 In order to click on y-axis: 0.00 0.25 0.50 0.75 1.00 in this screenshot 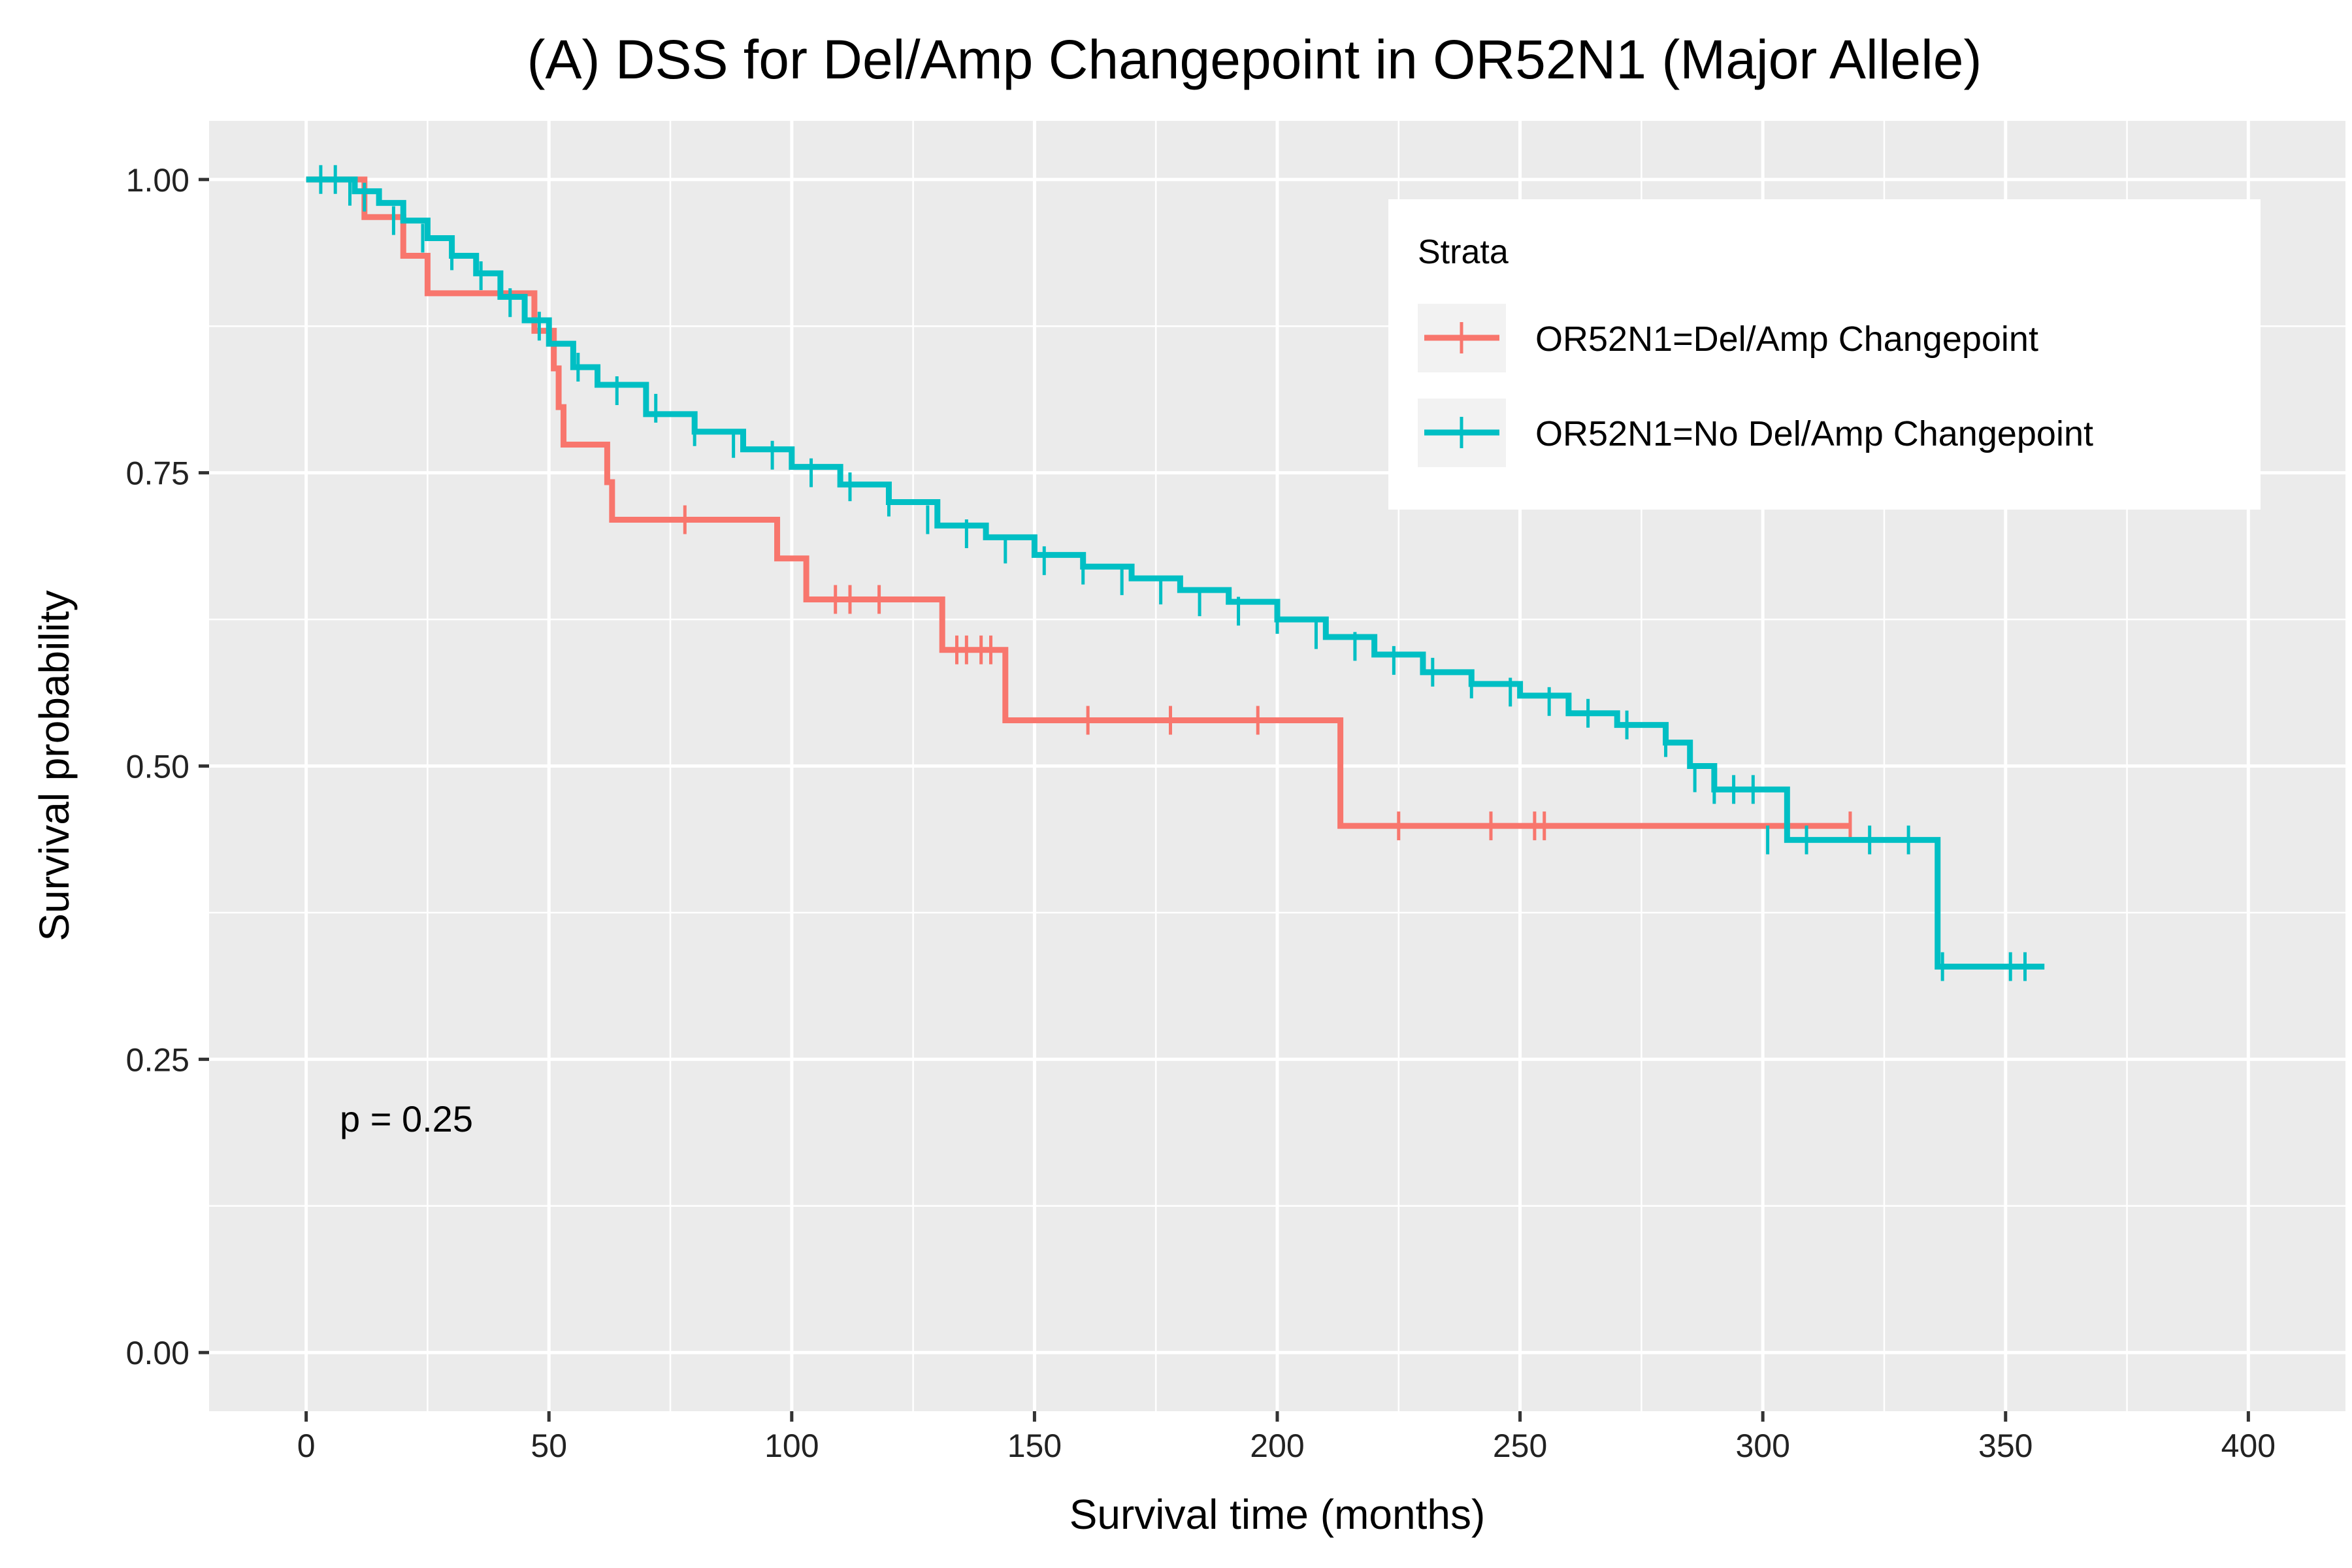, I will do `click(167, 766)`.